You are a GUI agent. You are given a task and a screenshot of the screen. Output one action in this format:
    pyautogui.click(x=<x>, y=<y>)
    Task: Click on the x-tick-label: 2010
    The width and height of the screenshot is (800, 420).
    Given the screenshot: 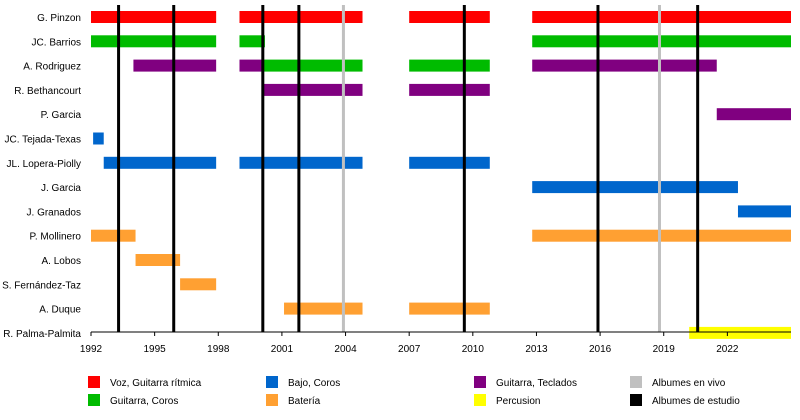 What is the action you would take?
    pyautogui.click(x=473, y=349)
    